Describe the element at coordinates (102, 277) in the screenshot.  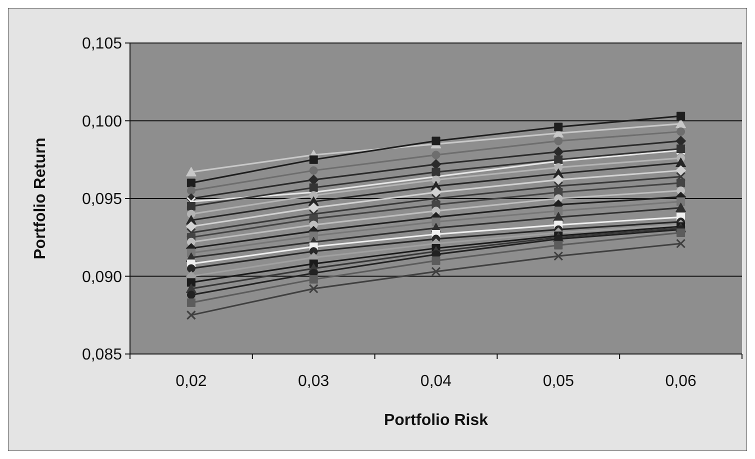
I see `y-tick-label: 0,090` at that location.